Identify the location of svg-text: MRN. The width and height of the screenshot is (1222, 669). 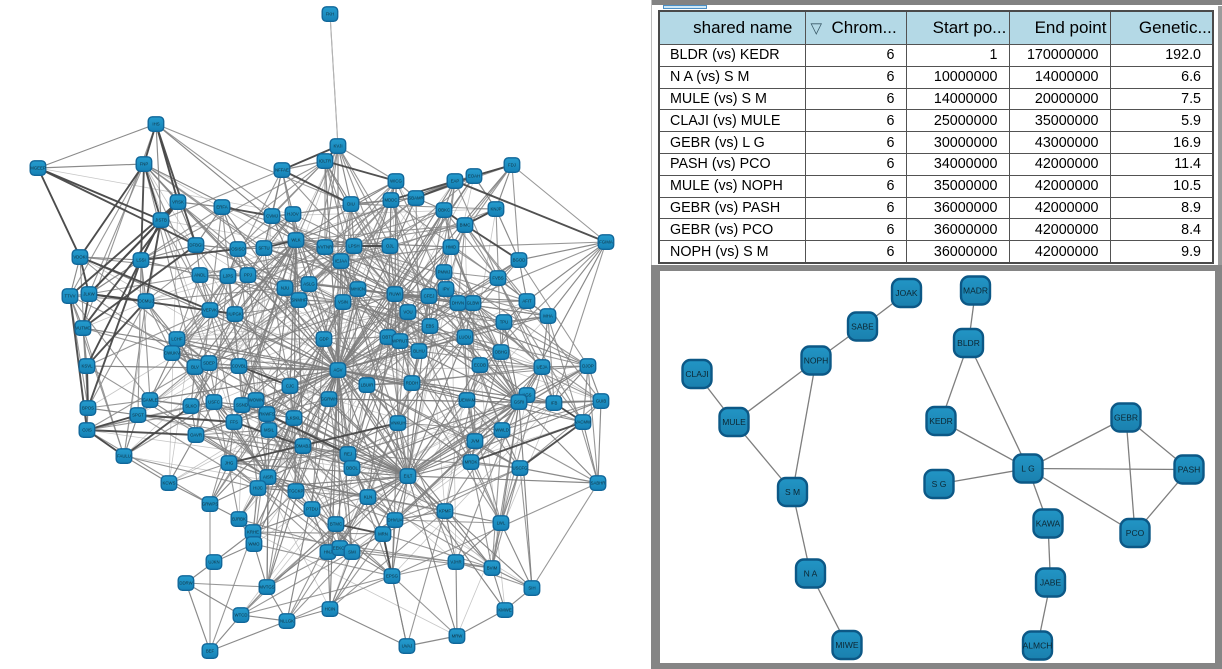
(383, 534).